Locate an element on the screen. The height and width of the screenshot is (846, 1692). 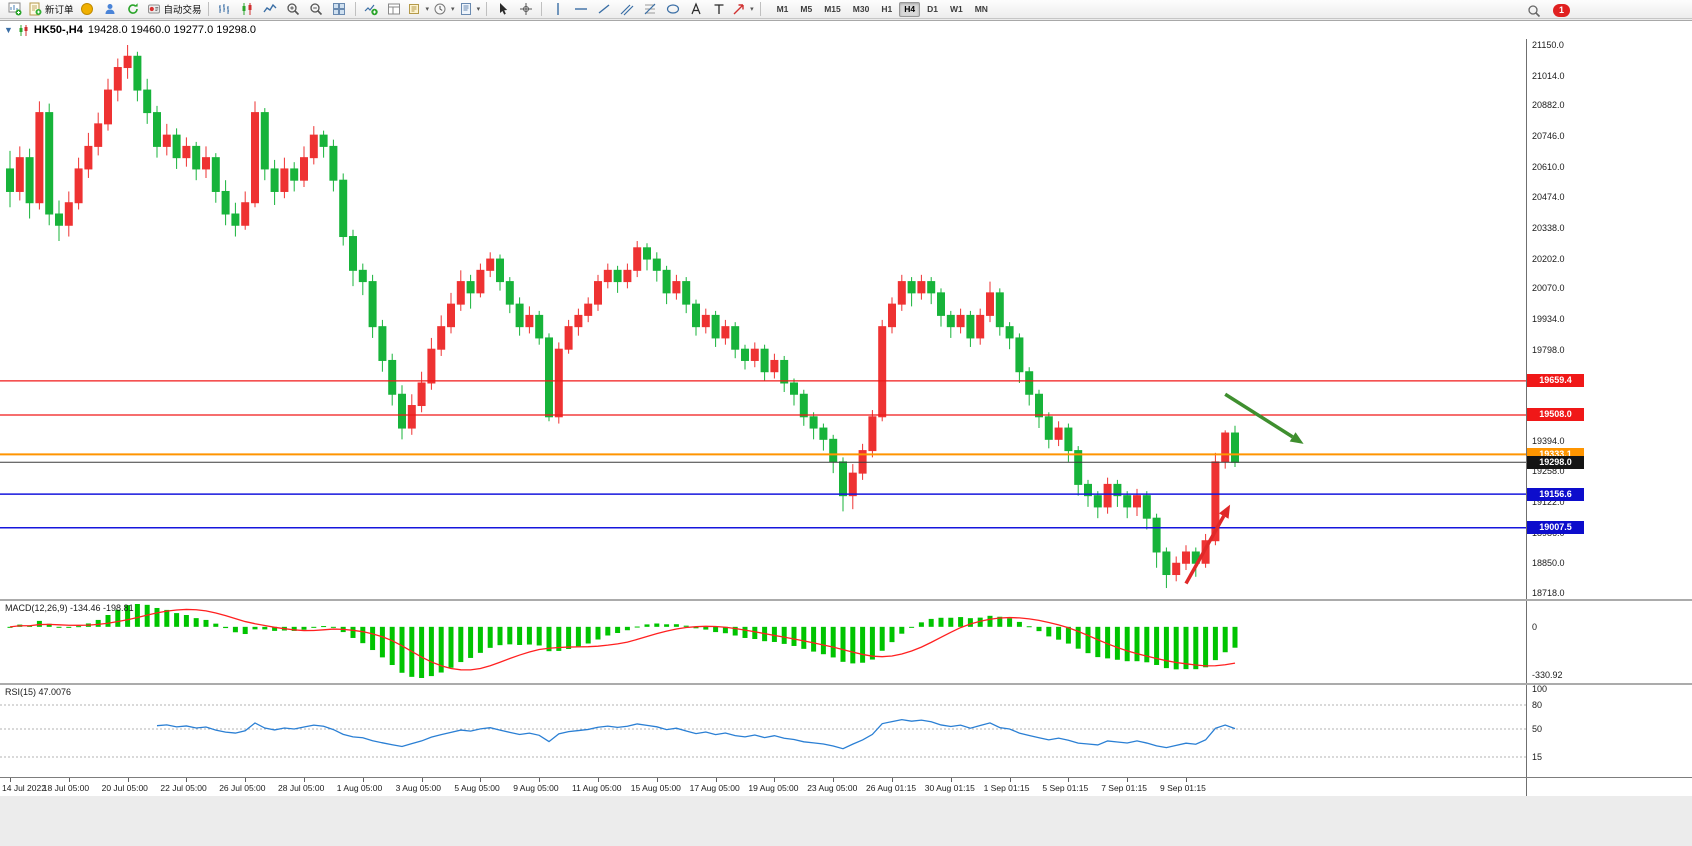
refresh-button is located at coordinates (133, 9).